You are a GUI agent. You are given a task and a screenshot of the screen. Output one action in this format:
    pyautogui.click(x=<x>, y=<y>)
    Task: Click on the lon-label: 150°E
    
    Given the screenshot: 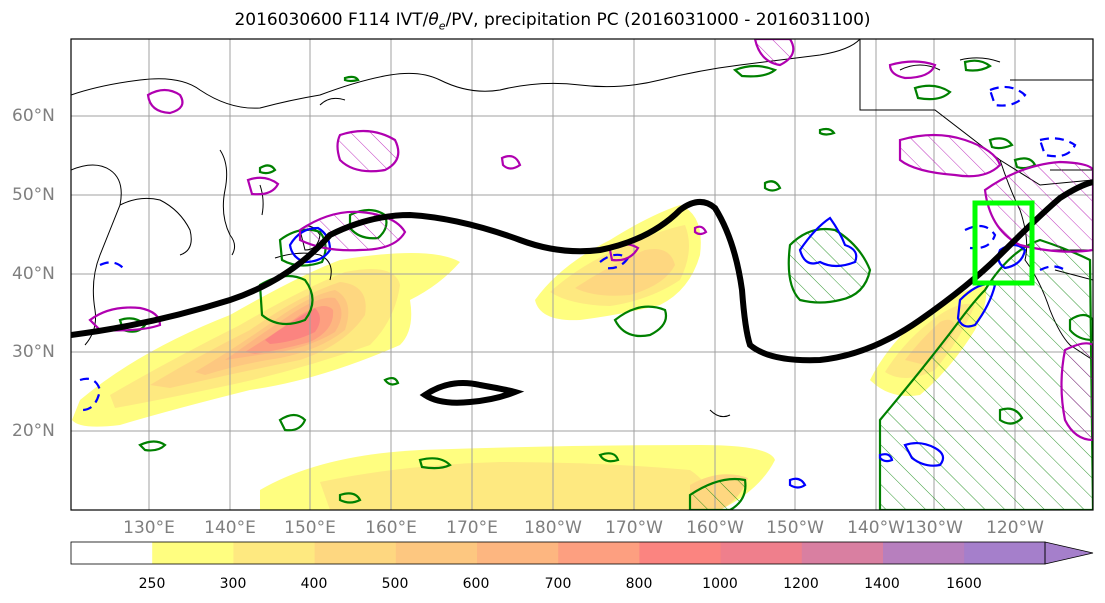 What is the action you would take?
    pyautogui.click(x=310, y=528)
    